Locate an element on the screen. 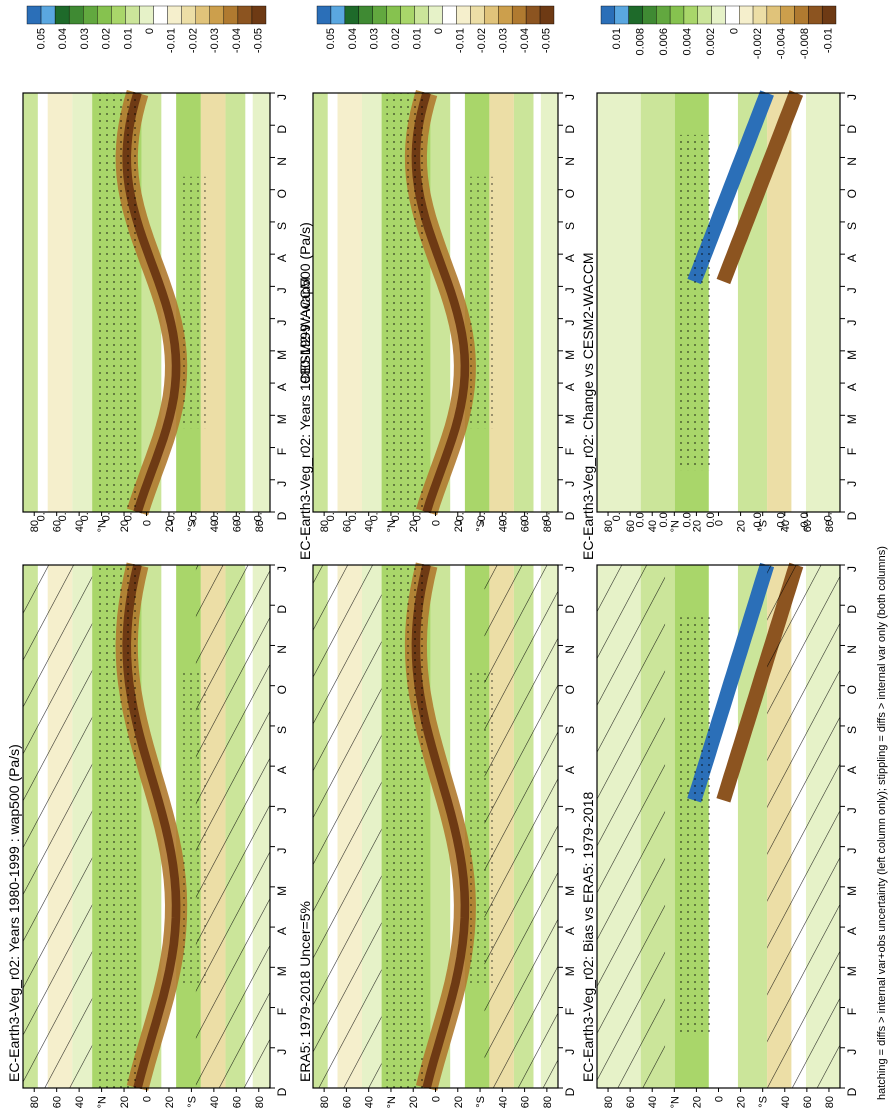 The width and height of the screenshot is (891, 1116). colorbar-label: -0.04 is located at coordinates (525, 40).